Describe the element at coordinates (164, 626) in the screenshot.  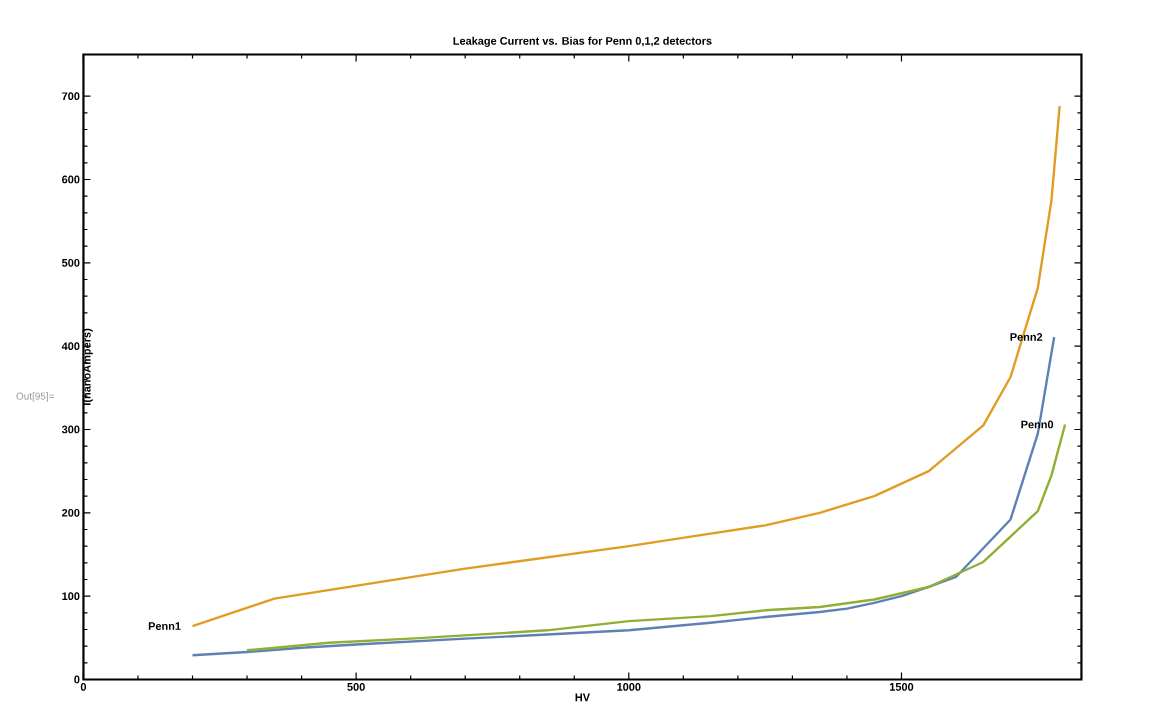
I see `annotation: Penn1` at that location.